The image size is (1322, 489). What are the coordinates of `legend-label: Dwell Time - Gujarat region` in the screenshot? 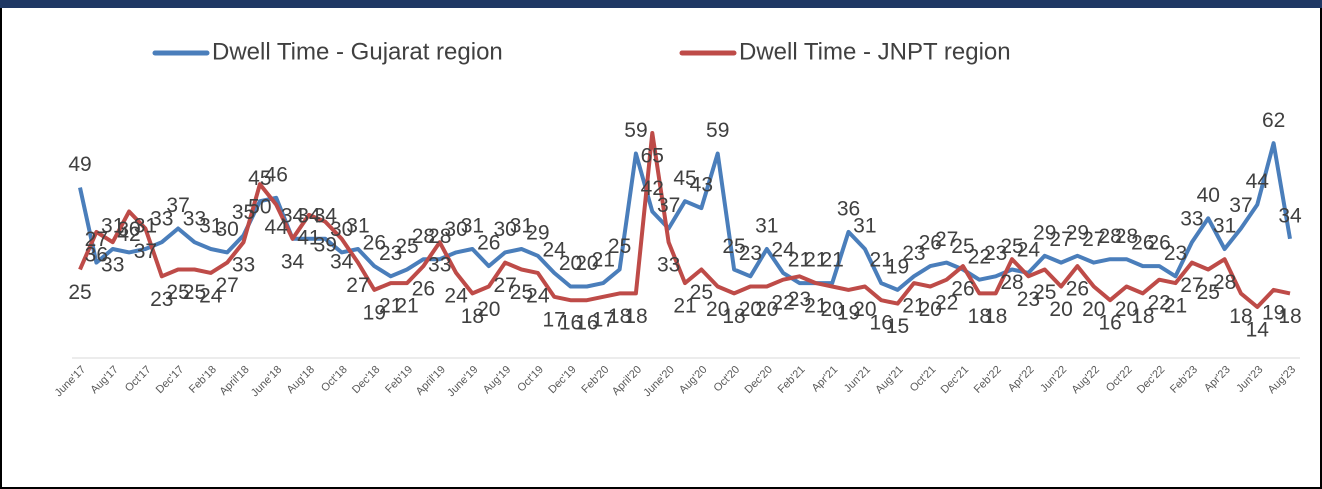 It's located at (357, 51).